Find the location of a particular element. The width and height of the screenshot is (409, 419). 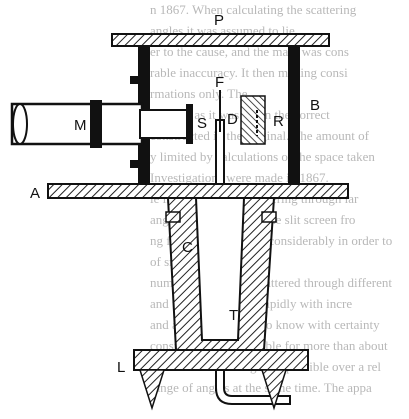

foil-holder-d is located at coordinates (253, 120).